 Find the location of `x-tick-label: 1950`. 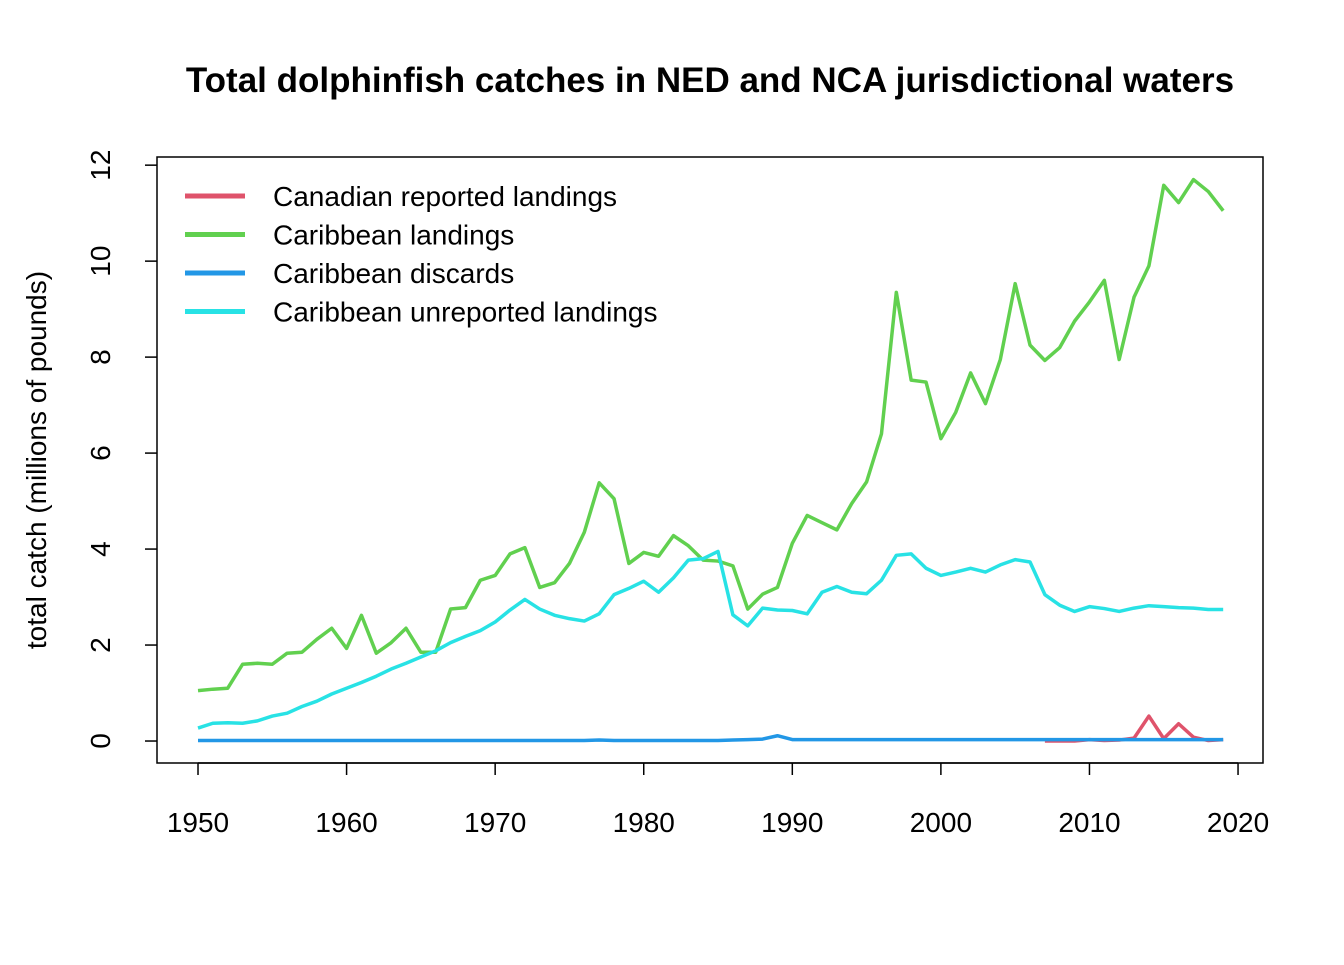

x-tick-label: 1950 is located at coordinates (198, 822).